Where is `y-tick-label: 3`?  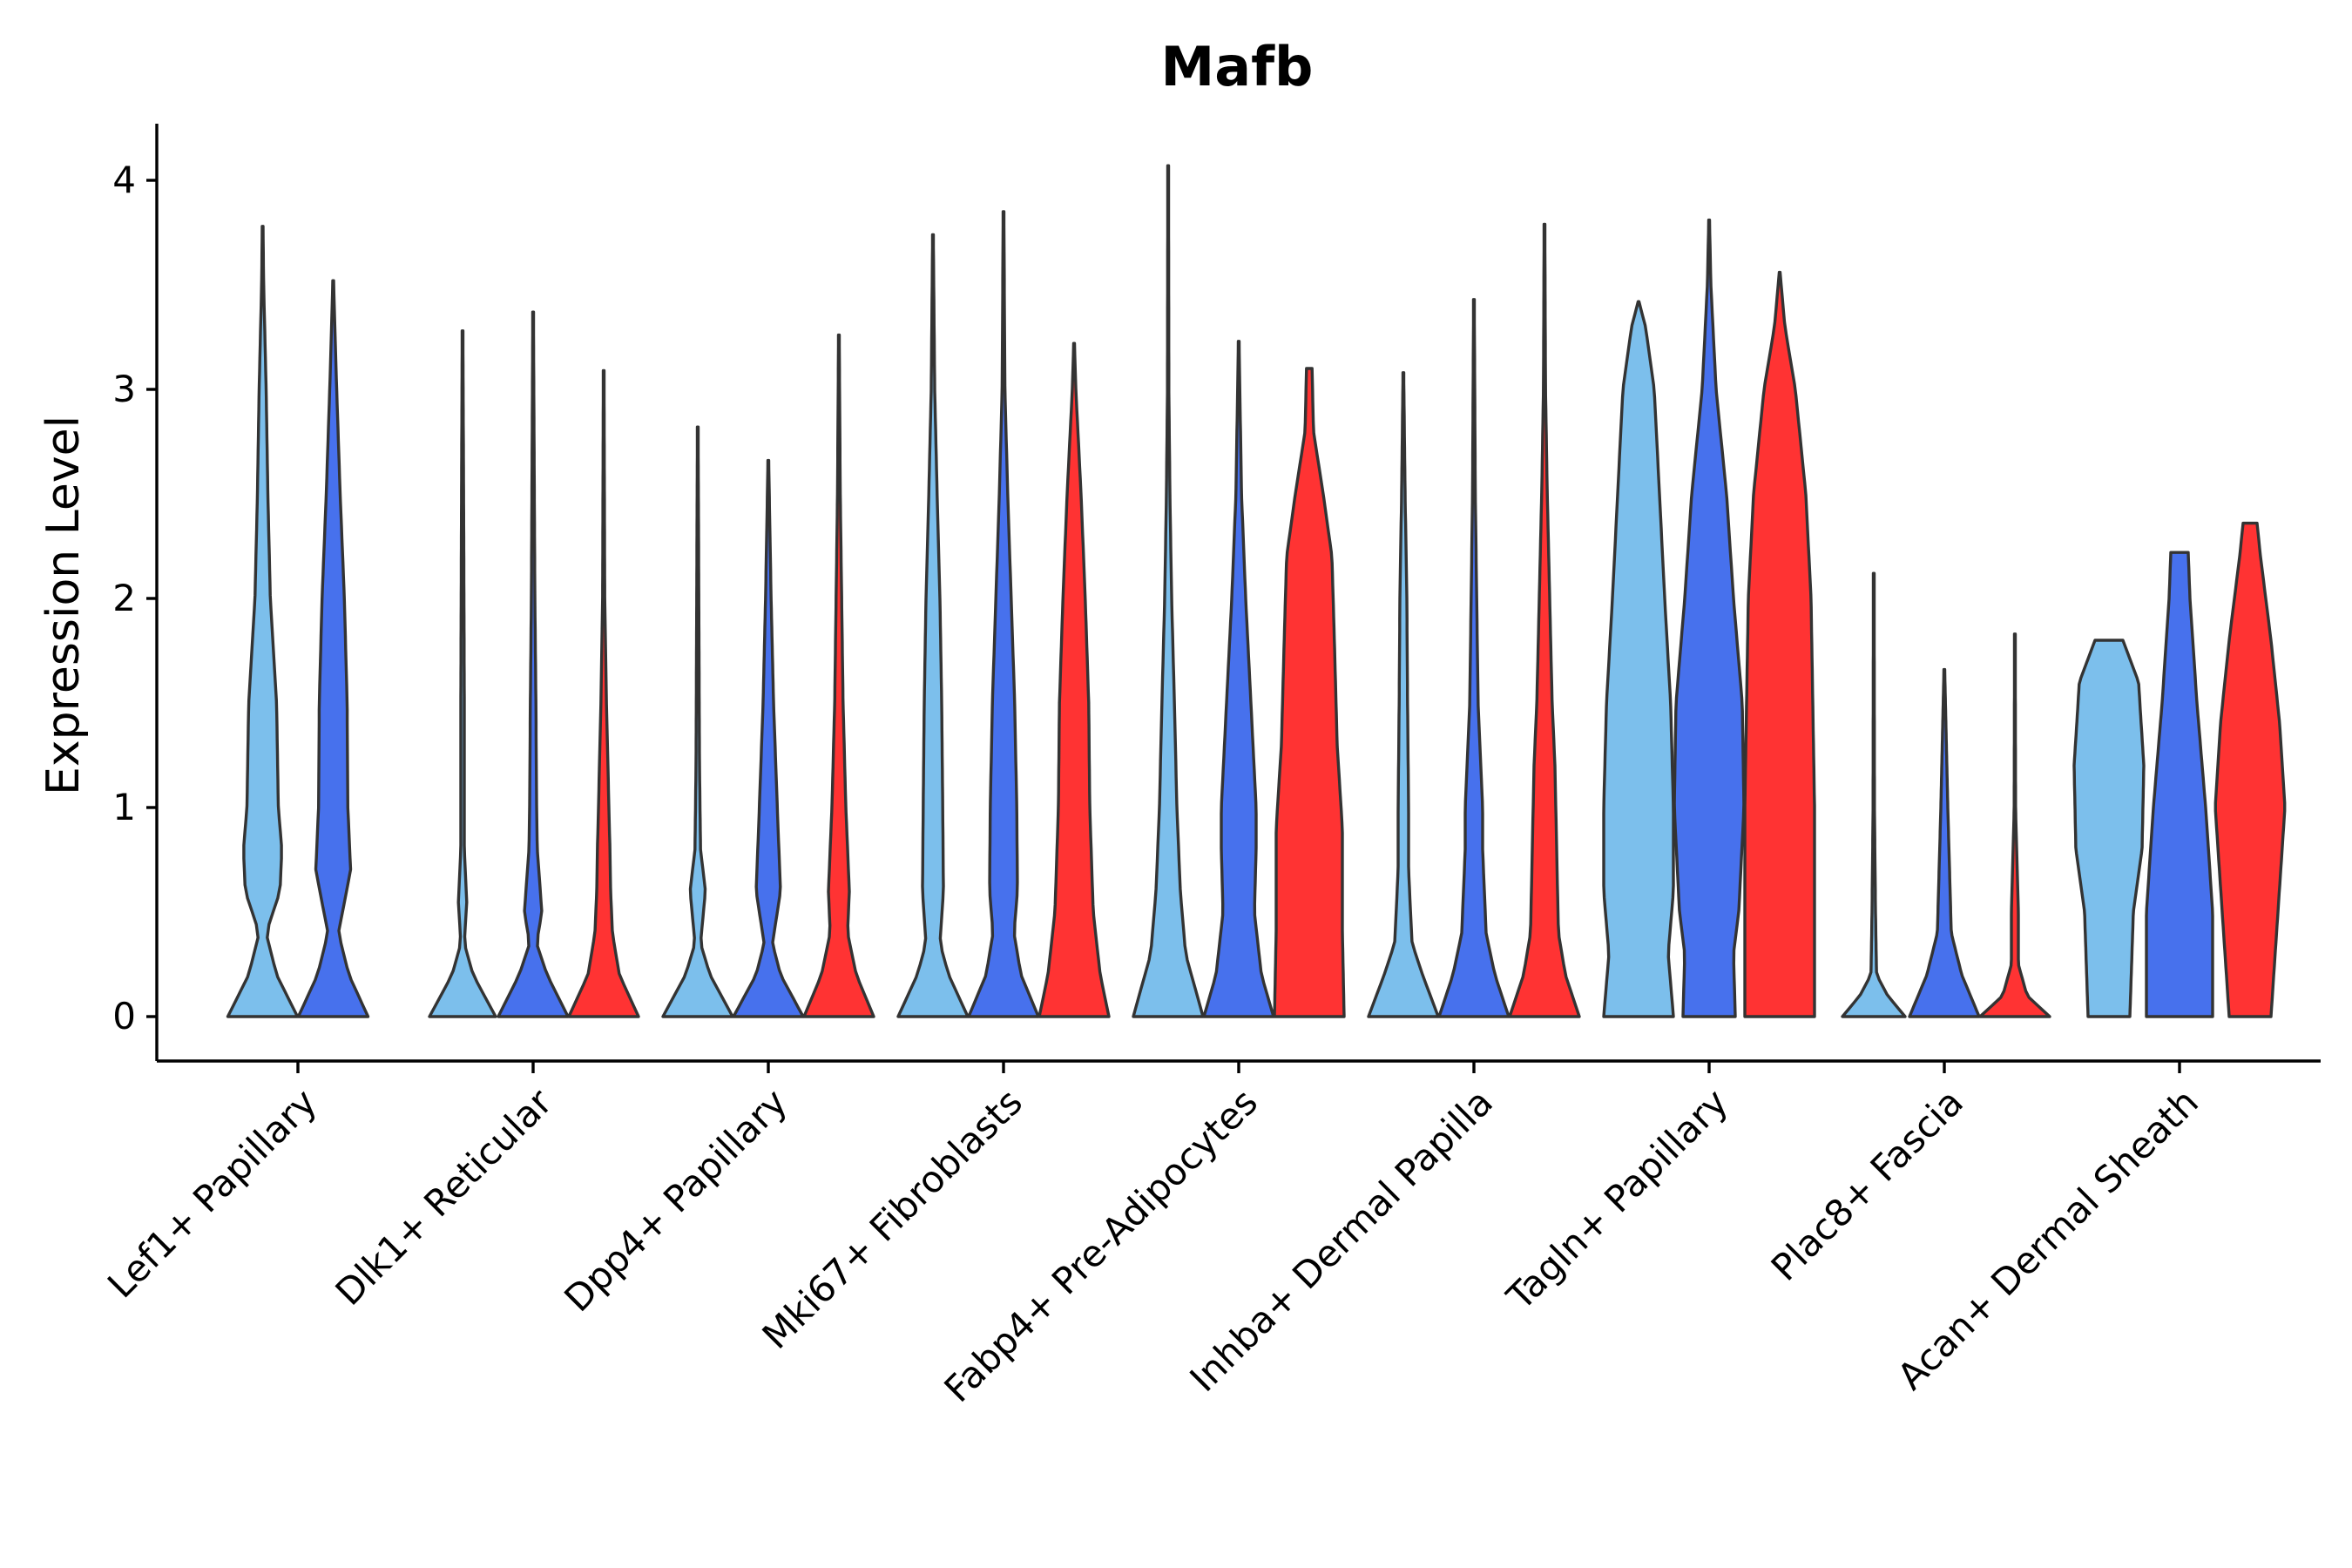 y-tick-label: 3 is located at coordinates (124, 389).